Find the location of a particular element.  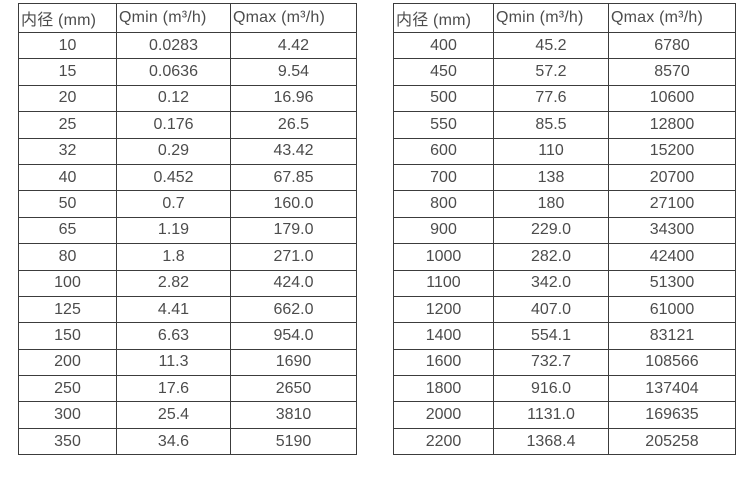

table-cell: 205258 is located at coordinates (672, 441).